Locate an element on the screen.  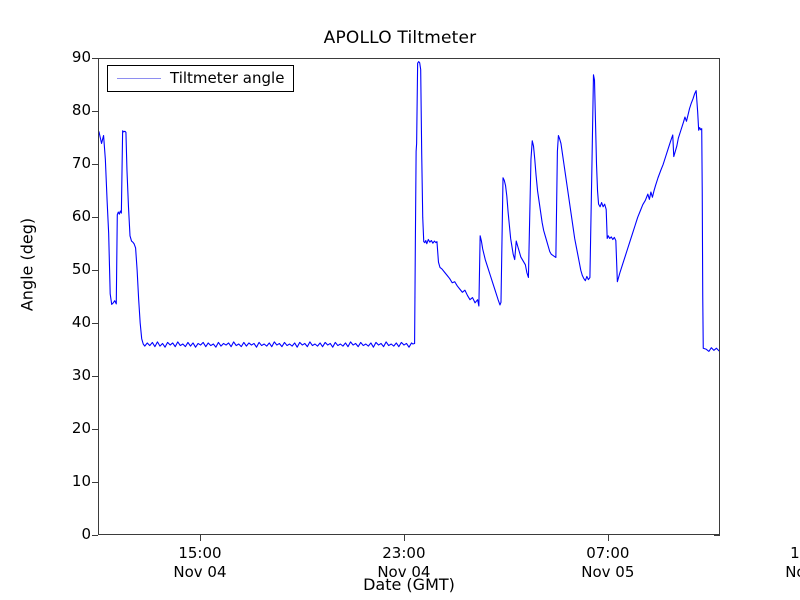
x-tick-label: 07:00 Nov 05 is located at coordinates (608, 563).